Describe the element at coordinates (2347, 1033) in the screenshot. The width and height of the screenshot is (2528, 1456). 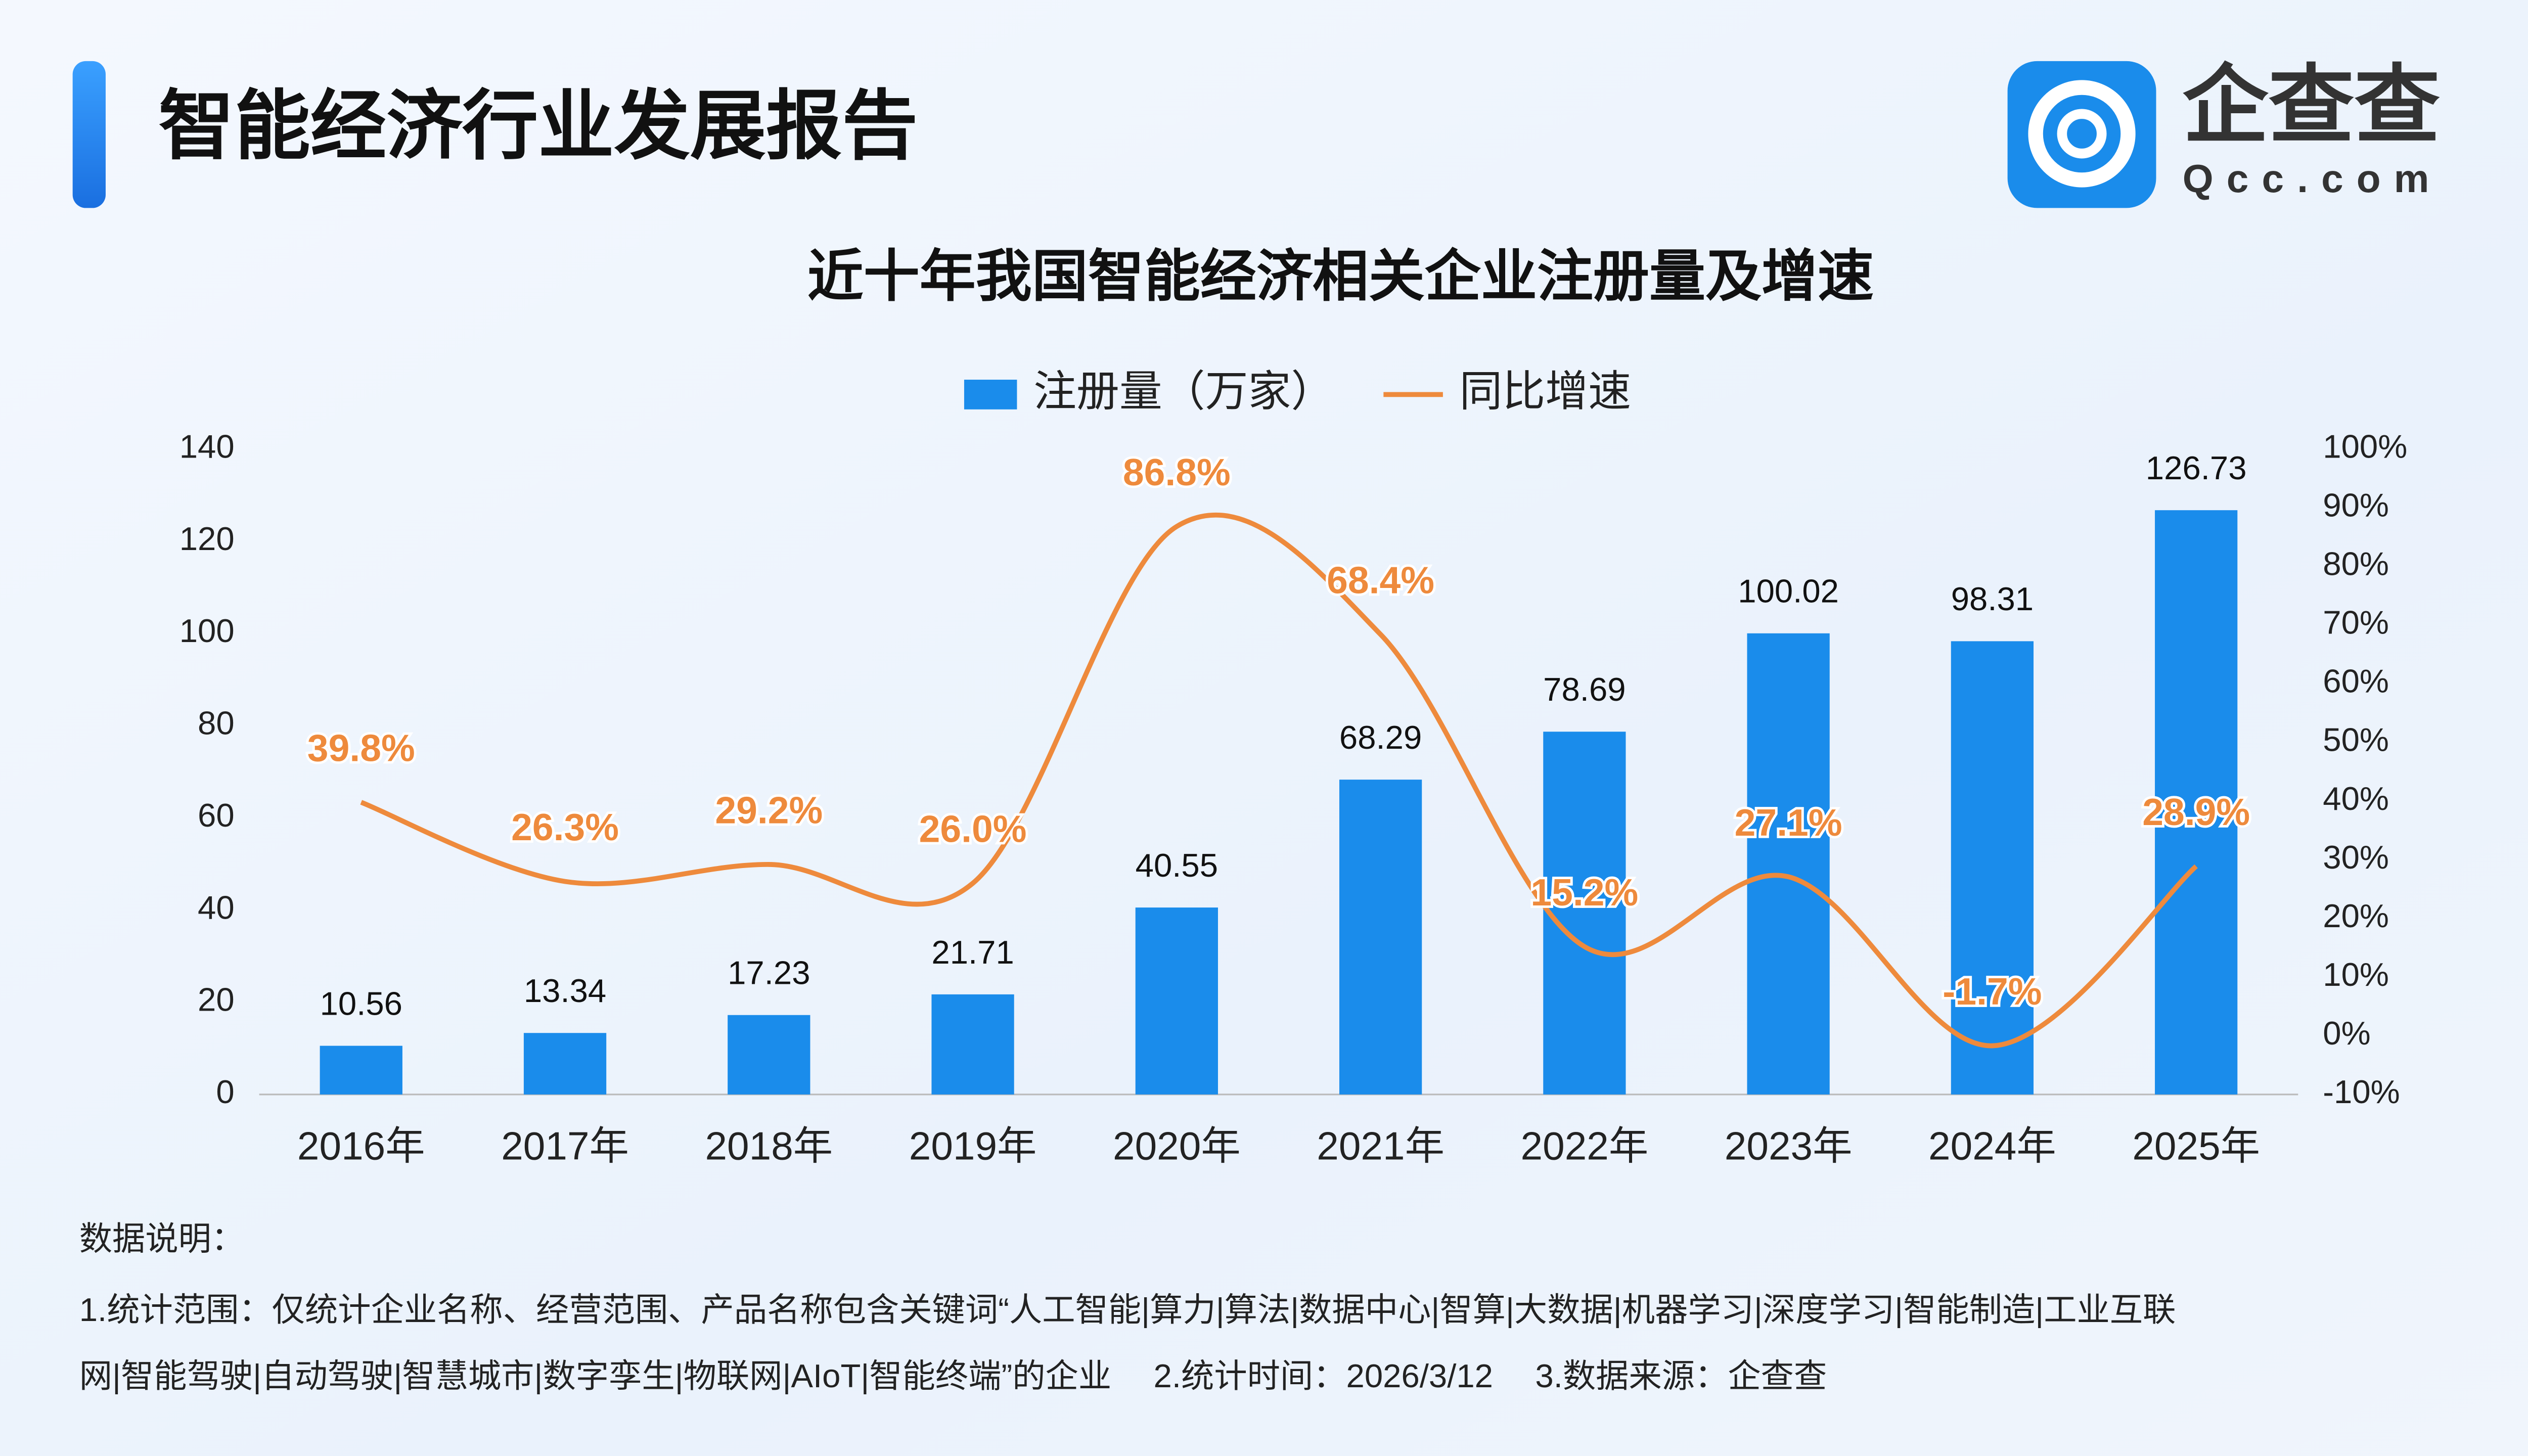
I see `y2-tick-label: 0%` at that location.